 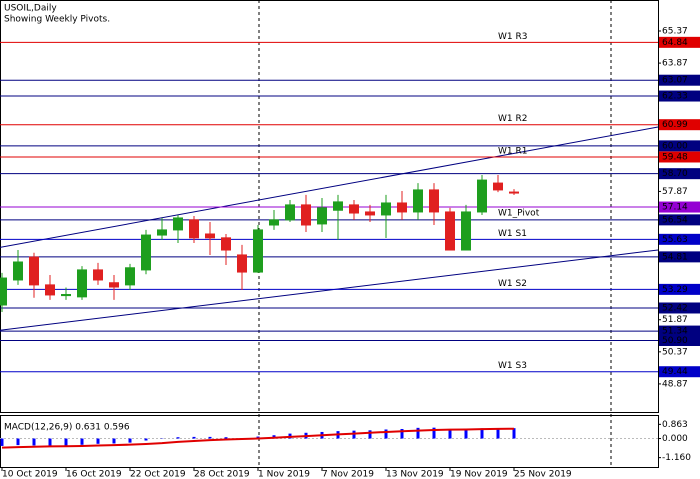 What do you see at coordinates (675, 157) in the screenshot?
I see `level-value: 59.48` at bounding box center [675, 157].